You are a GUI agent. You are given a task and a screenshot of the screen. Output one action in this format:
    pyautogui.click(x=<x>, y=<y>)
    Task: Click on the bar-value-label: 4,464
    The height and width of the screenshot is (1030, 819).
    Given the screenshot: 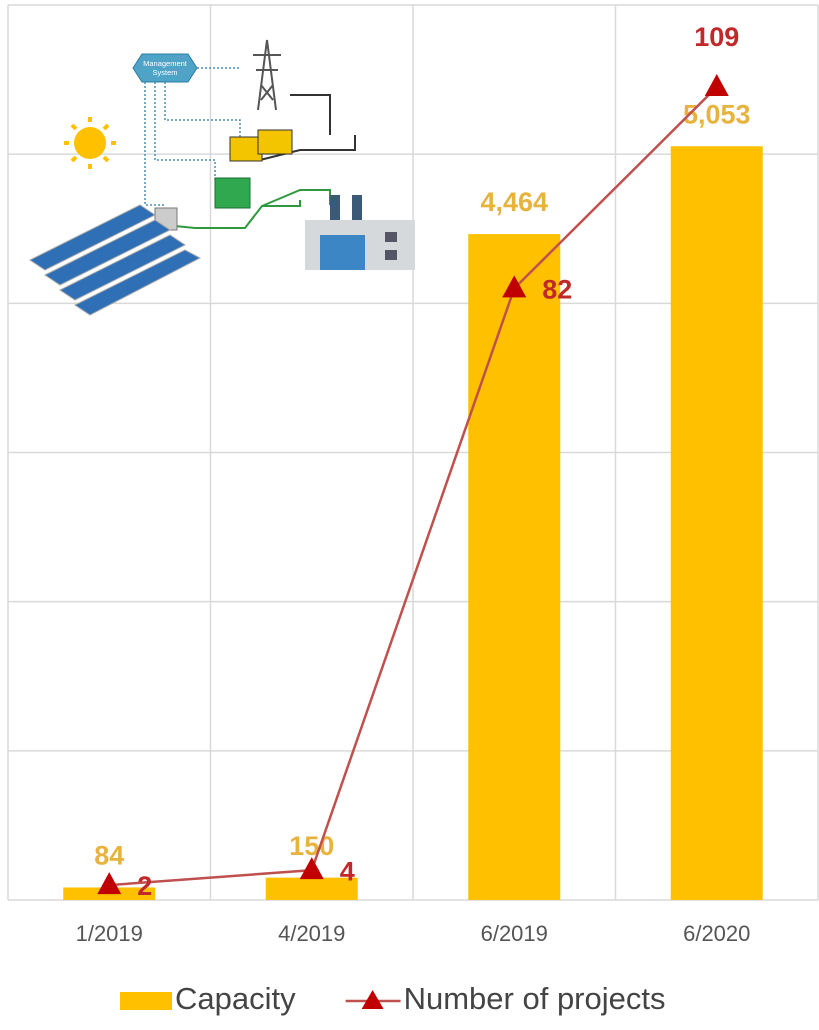 What is the action you would take?
    pyautogui.click(x=514, y=202)
    